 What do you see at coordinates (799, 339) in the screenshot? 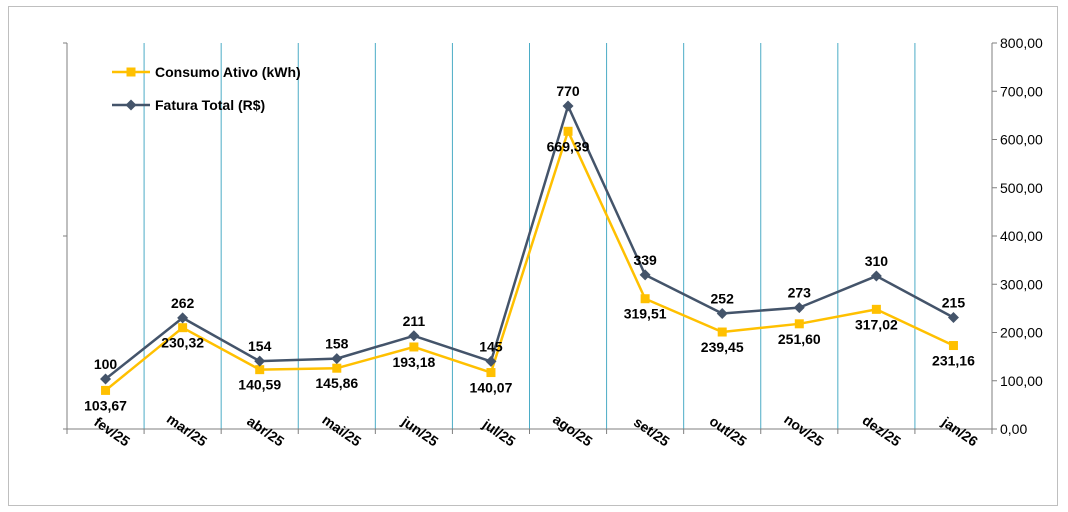
I see `data-label: 251,60` at bounding box center [799, 339].